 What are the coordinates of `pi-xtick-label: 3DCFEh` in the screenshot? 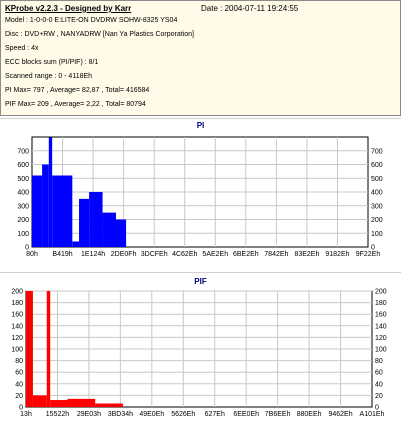 It's located at (154, 254).